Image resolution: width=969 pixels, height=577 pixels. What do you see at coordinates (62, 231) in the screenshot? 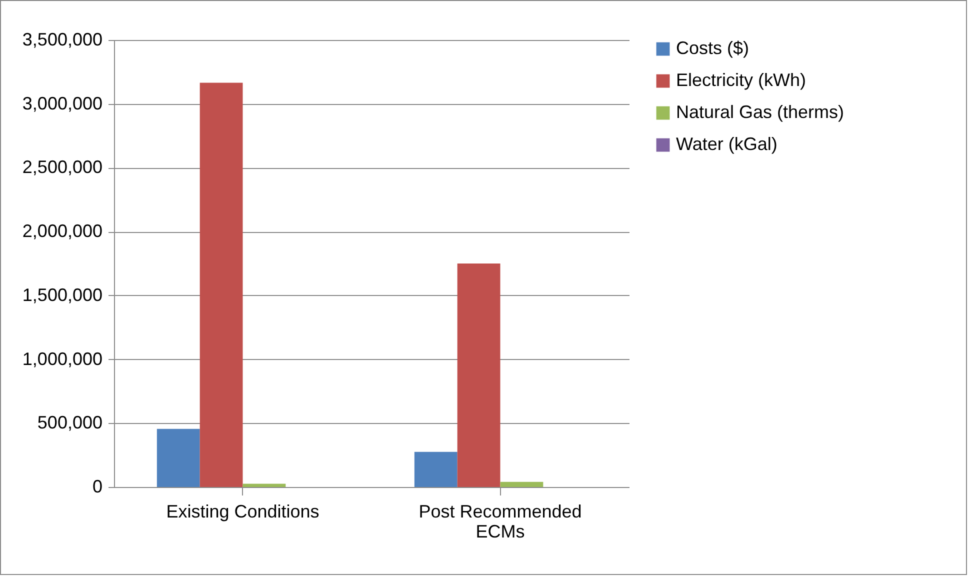
I see `y-tick-label: 2,000,000` at bounding box center [62, 231].